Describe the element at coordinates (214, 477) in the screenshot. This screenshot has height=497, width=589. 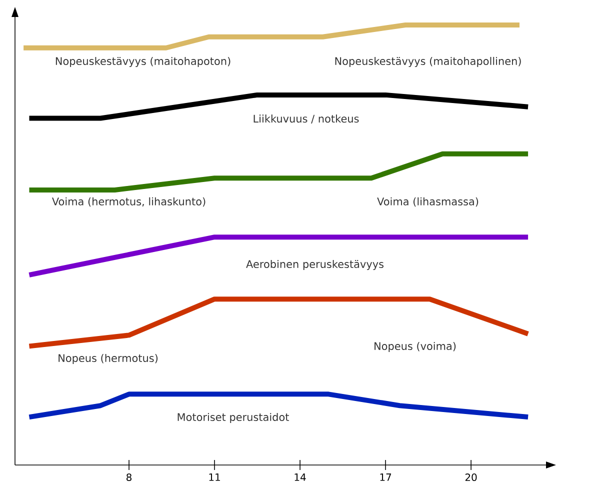
I see `x-tick-label: 11` at that location.